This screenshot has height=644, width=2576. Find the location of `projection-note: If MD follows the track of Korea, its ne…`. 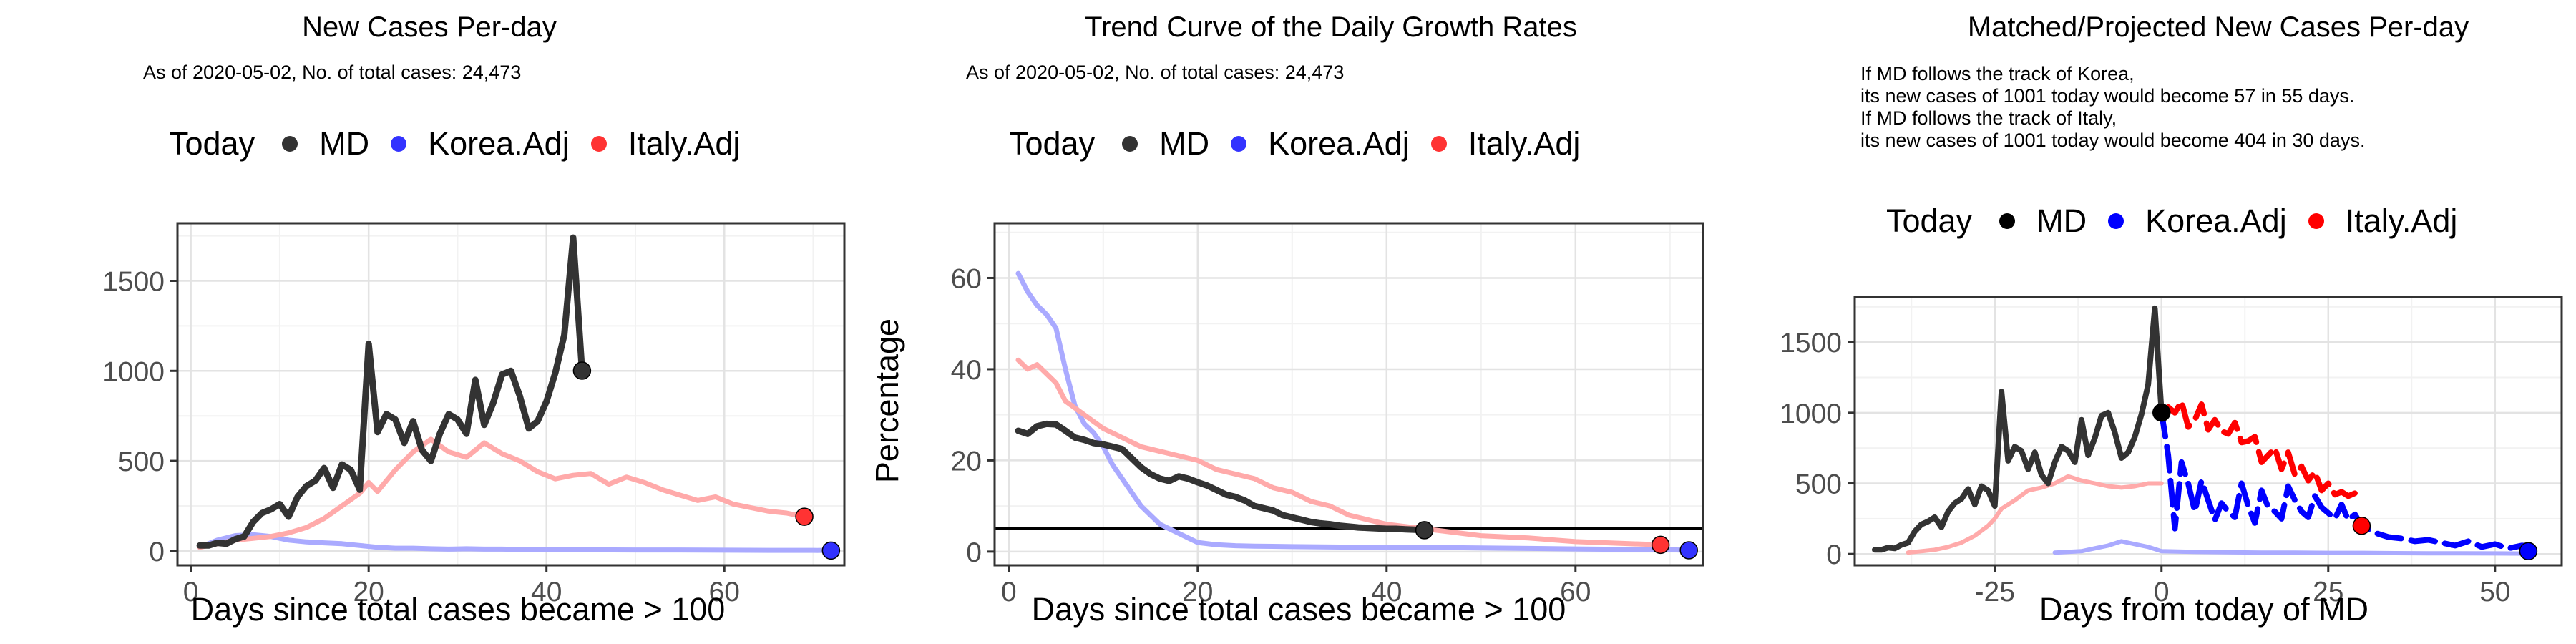

projection-note: If MD follows the track of Korea, its ne… is located at coordinates (2112, 107).